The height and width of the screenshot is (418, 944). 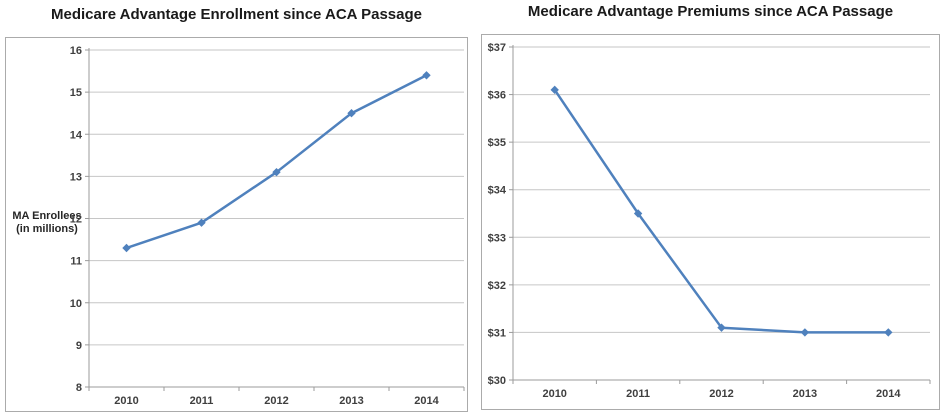 I want to click on y-axis-title-line-1: MA Enrollees, so click(x=47, y=216).